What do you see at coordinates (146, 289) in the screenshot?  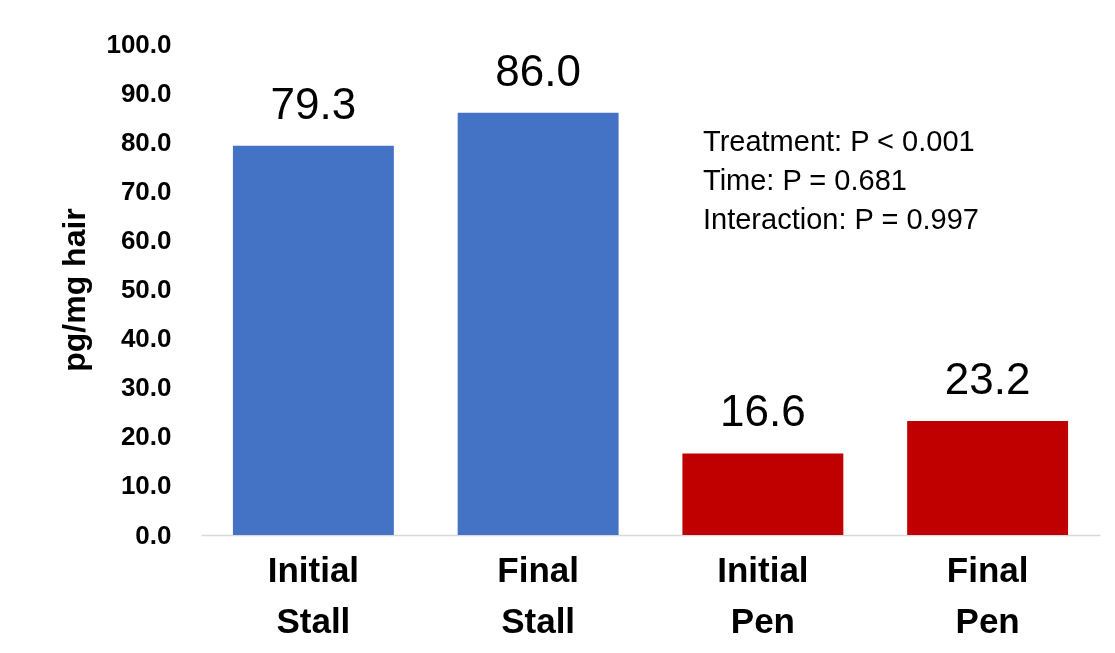 I see `y-tick-label: 50.0` at bounding box center [146, 289].